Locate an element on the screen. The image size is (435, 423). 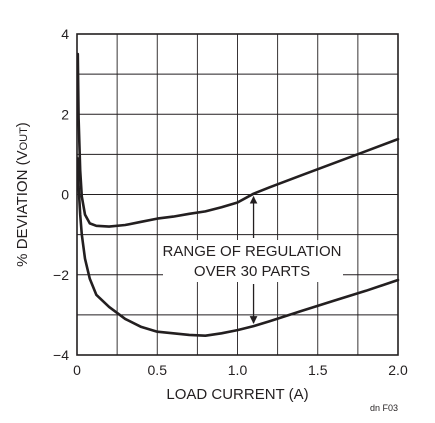
x-tick-label: 1.0 is located at coordinates (238, 370).